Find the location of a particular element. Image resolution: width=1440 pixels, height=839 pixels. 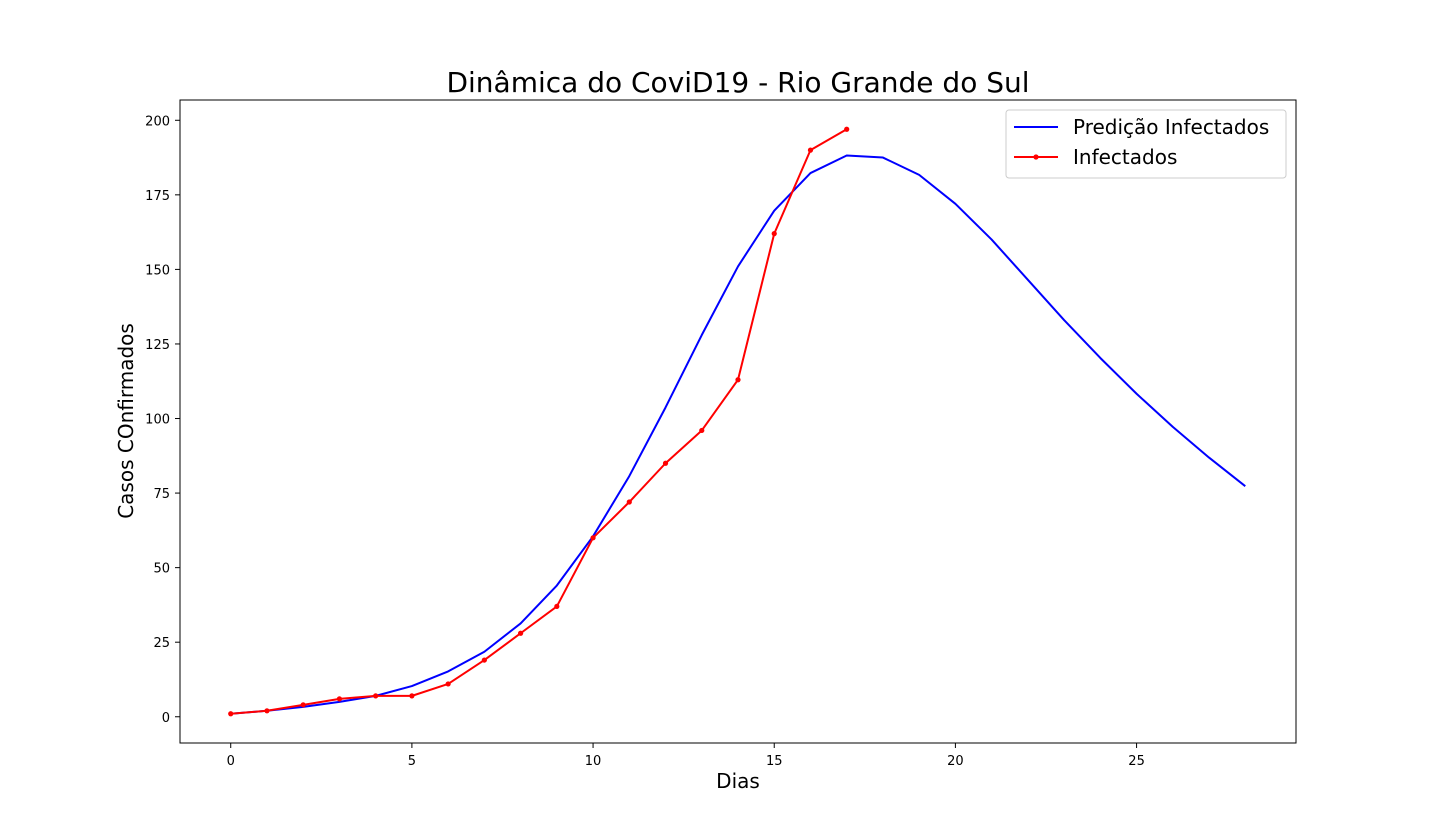

x-tick-label: 5 is located at coordinates (412, 761).